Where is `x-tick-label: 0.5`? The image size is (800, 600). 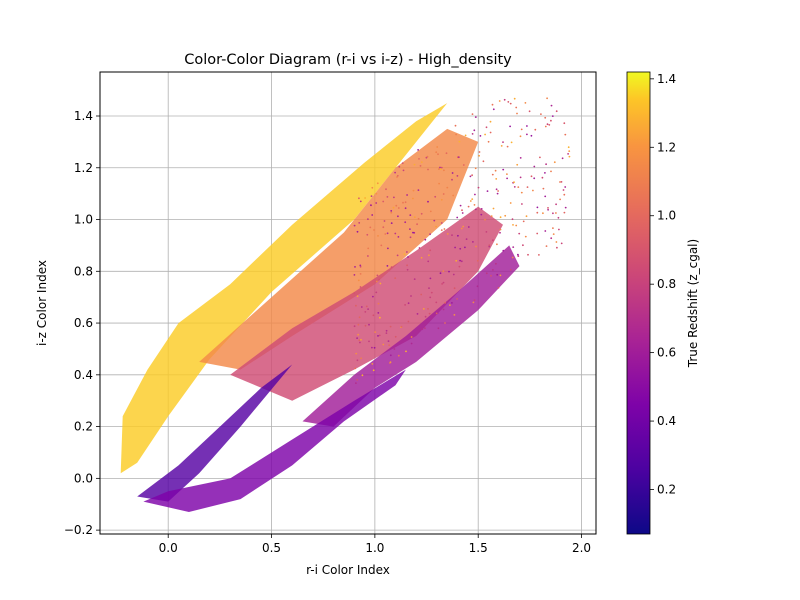 x-tick-label: 0.5 is located at coordinates (271, 548).